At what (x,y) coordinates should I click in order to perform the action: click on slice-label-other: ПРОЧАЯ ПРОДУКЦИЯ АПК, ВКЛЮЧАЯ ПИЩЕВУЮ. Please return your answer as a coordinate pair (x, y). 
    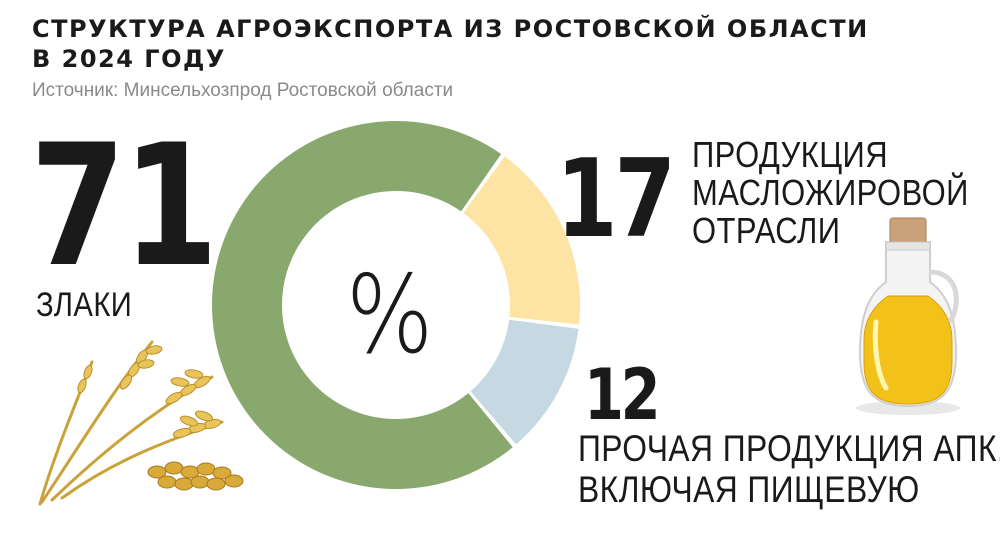
    Looking at the image, I should click on (789, 469).